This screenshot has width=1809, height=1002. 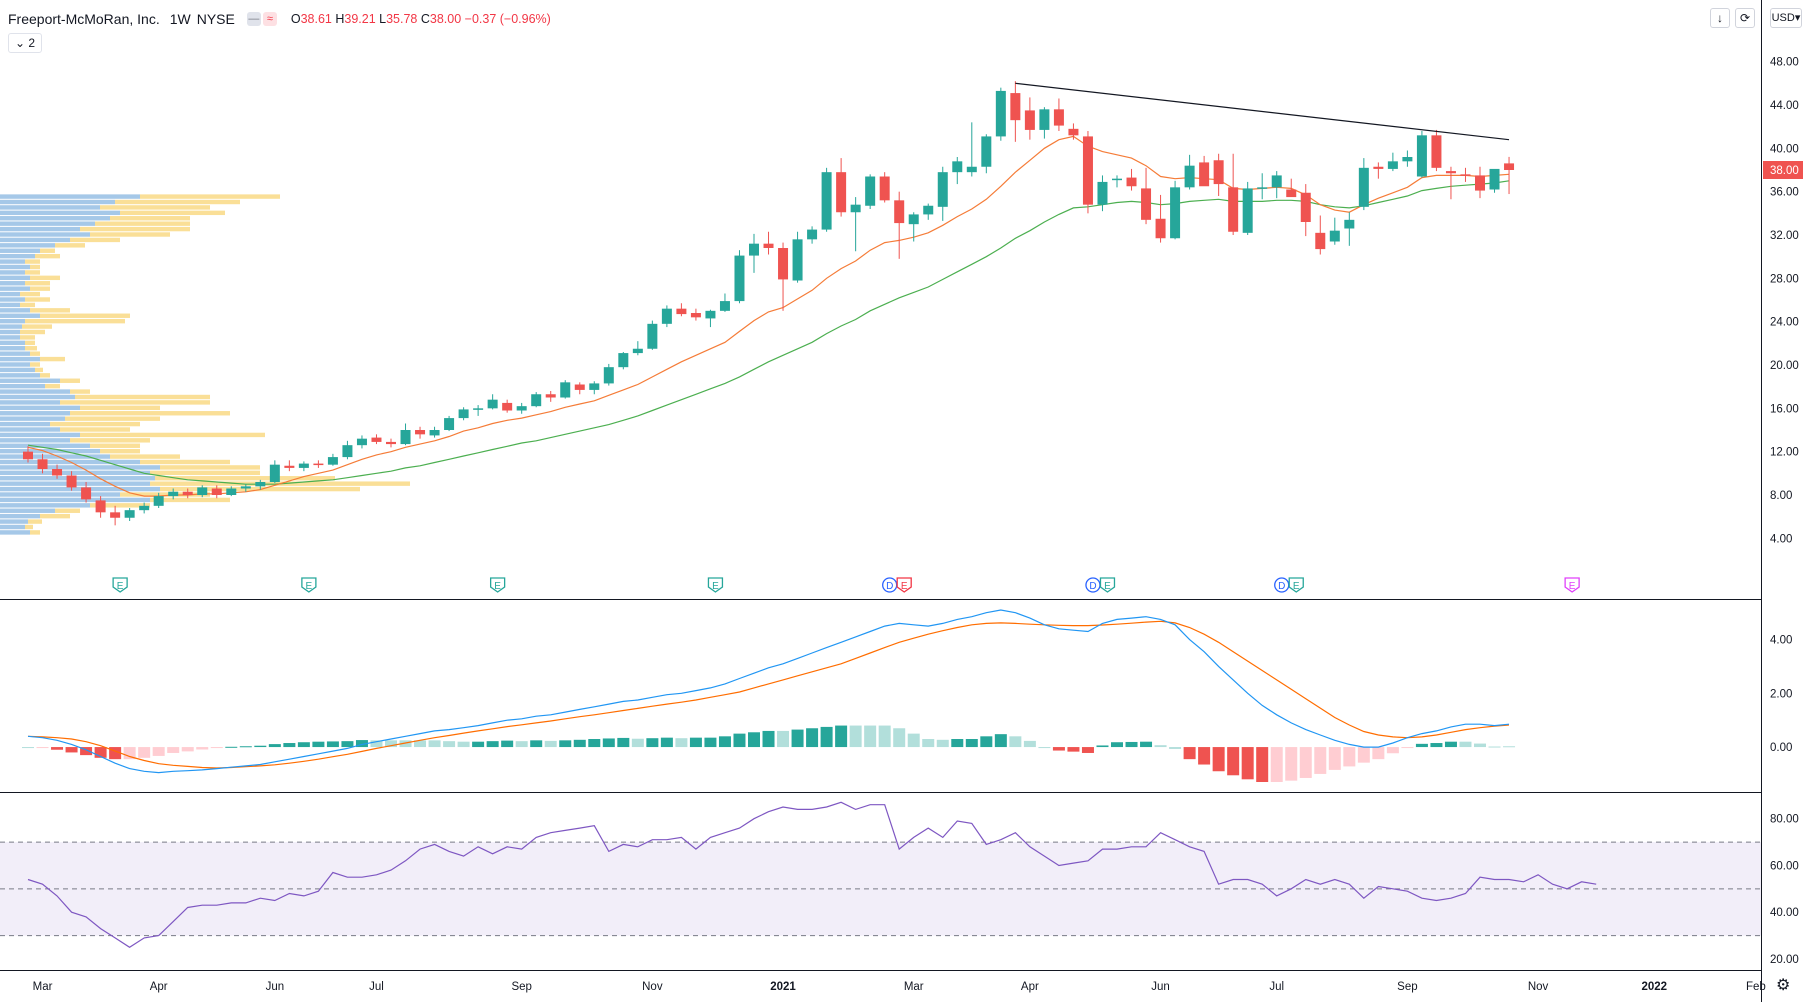 I want to click on indicators-collapse-button: ⌄ 2, so click(x=25, y=43).